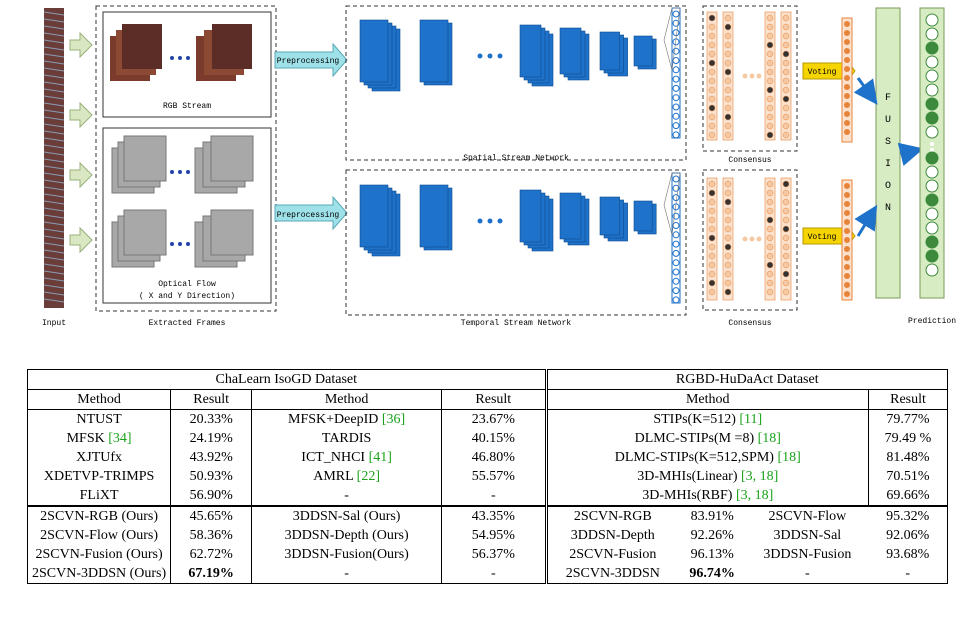  What do you see at coordinates (99, 574) in the screenshot?
I see `method-cell: 2SCVN-3DDSN (Ours)` at bounding box center [99, 574].